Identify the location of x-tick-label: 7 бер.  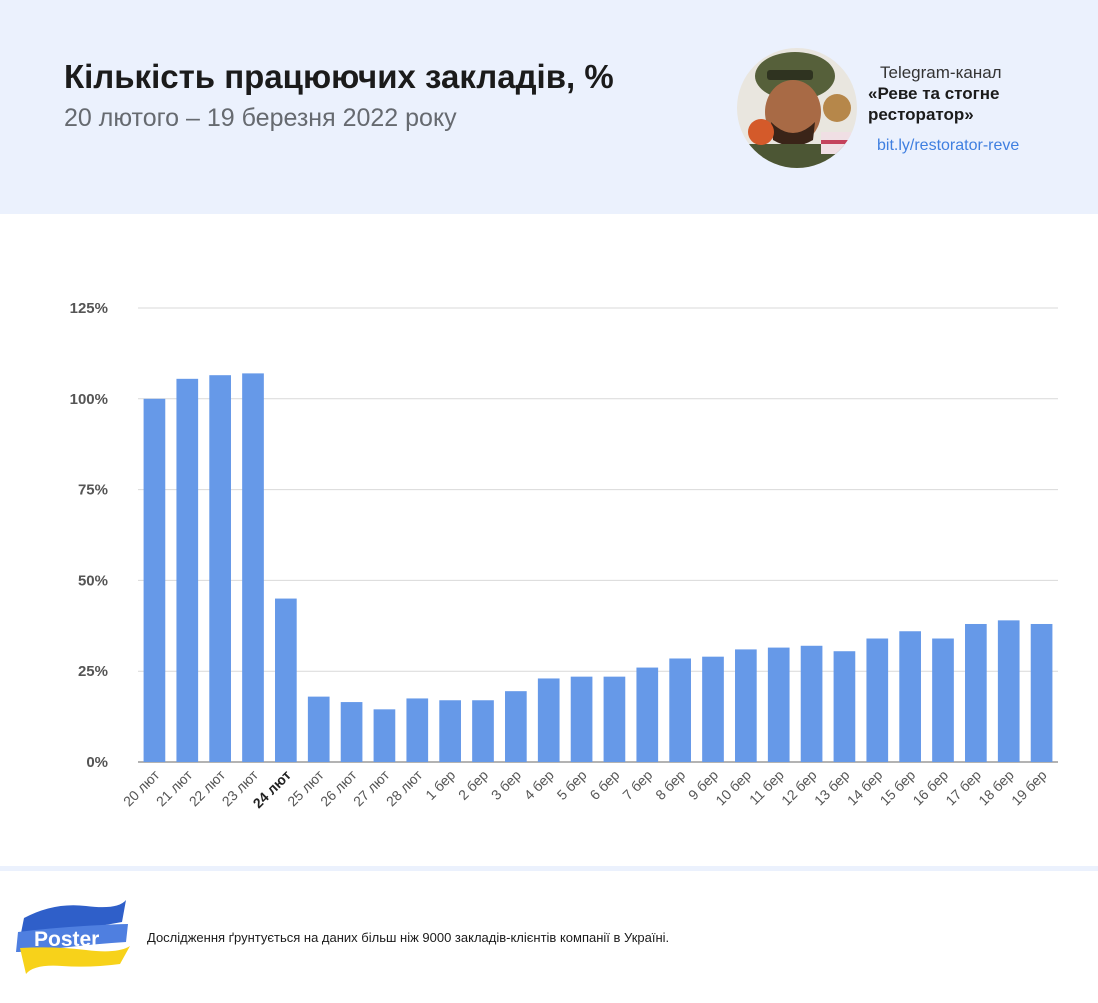
(637, 785).